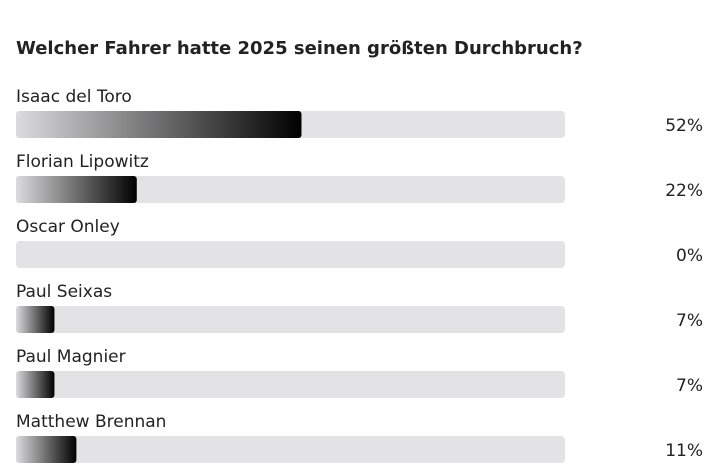  What do you see at coordinates (689, 256) in the screenshot?
I see `percent-label: 0%` at bounding box center [689, 256].